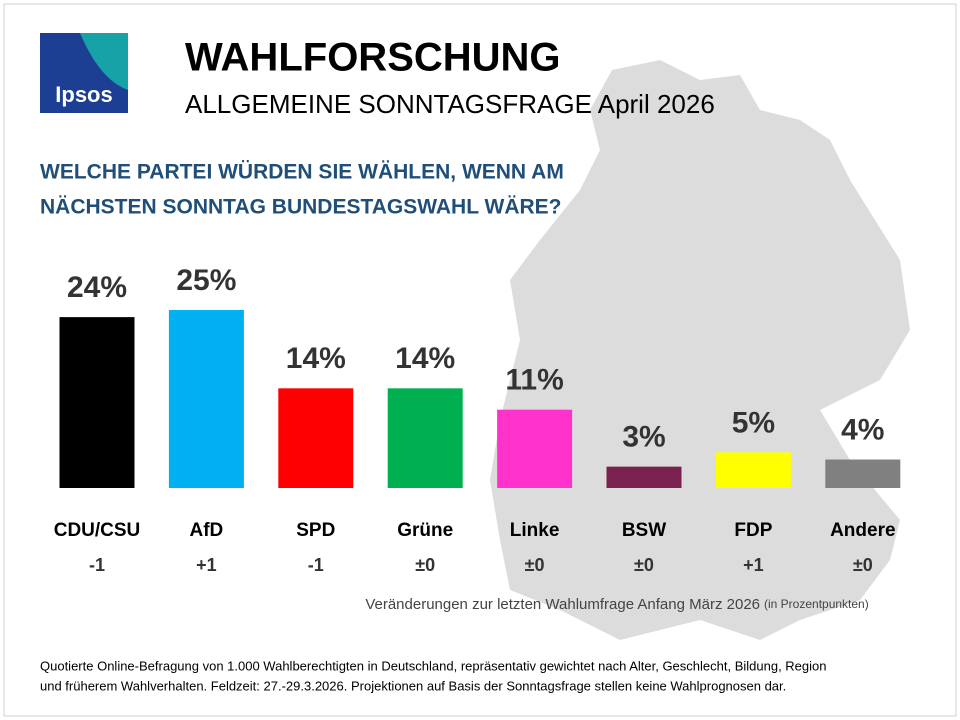  I want to click on x-tick-label: FDP, so click(753, 530).